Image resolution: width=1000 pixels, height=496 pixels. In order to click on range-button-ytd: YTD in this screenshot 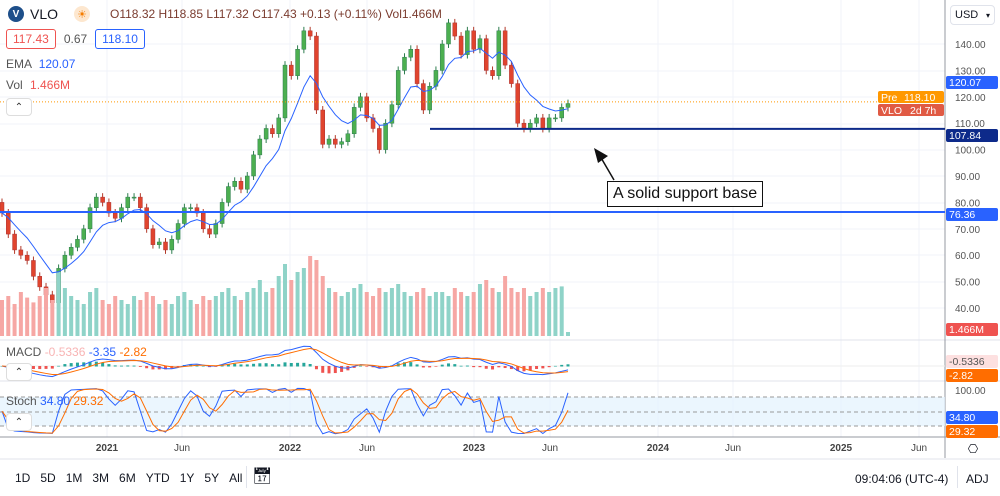, I will do `click(157, 478)`.